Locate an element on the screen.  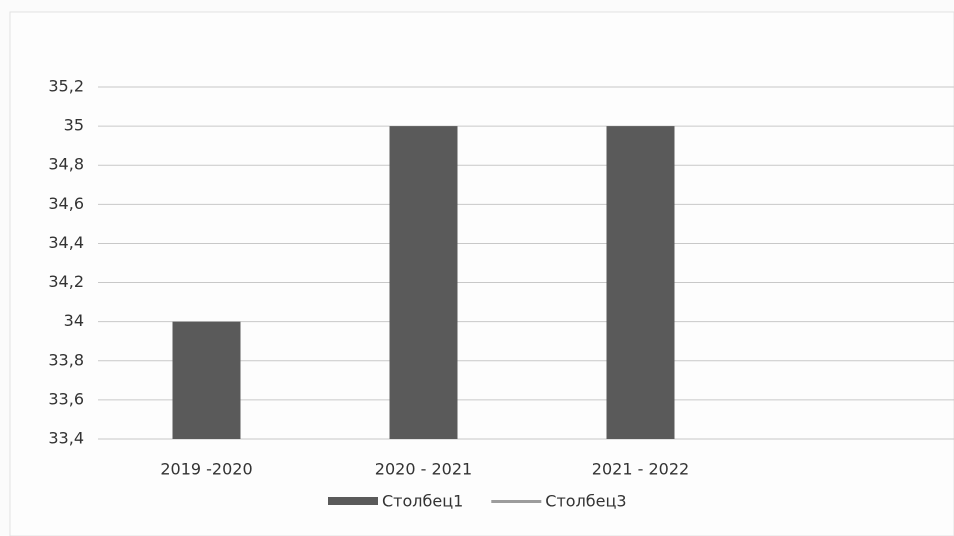
y-tick-label: 34,4 is located at coordinates (66, 242).